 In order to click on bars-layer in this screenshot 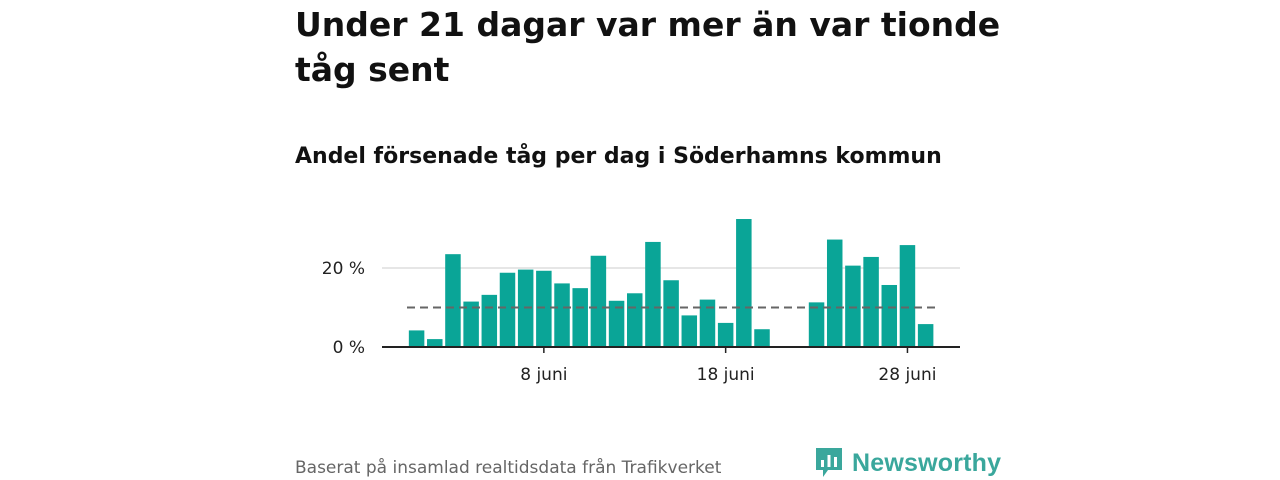, I will do `click(671, 283)`.